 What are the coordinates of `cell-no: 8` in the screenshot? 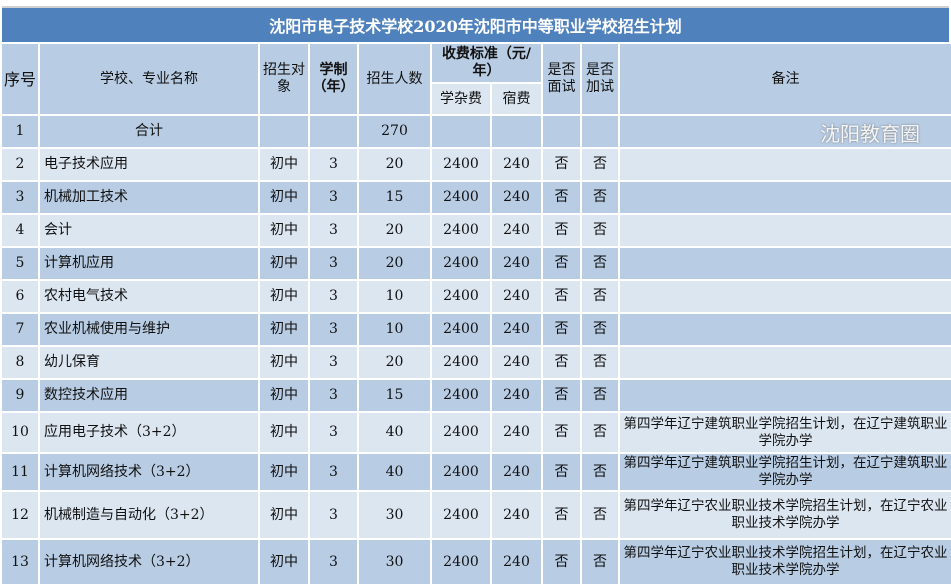 It's located at (20, 362).